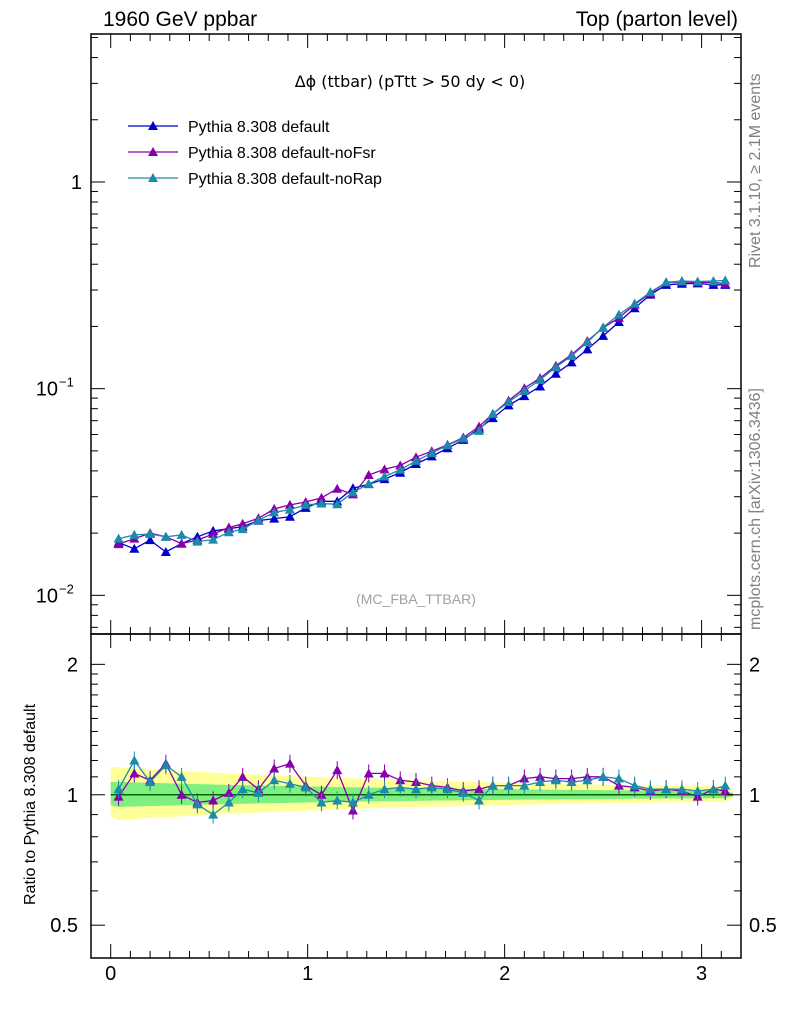 This screenshot has height=1024, width=786. What do you see at coordinates (76, 183) in the screenshot?
I see `y-tick-label: 1` at bounding box center [76, 183].